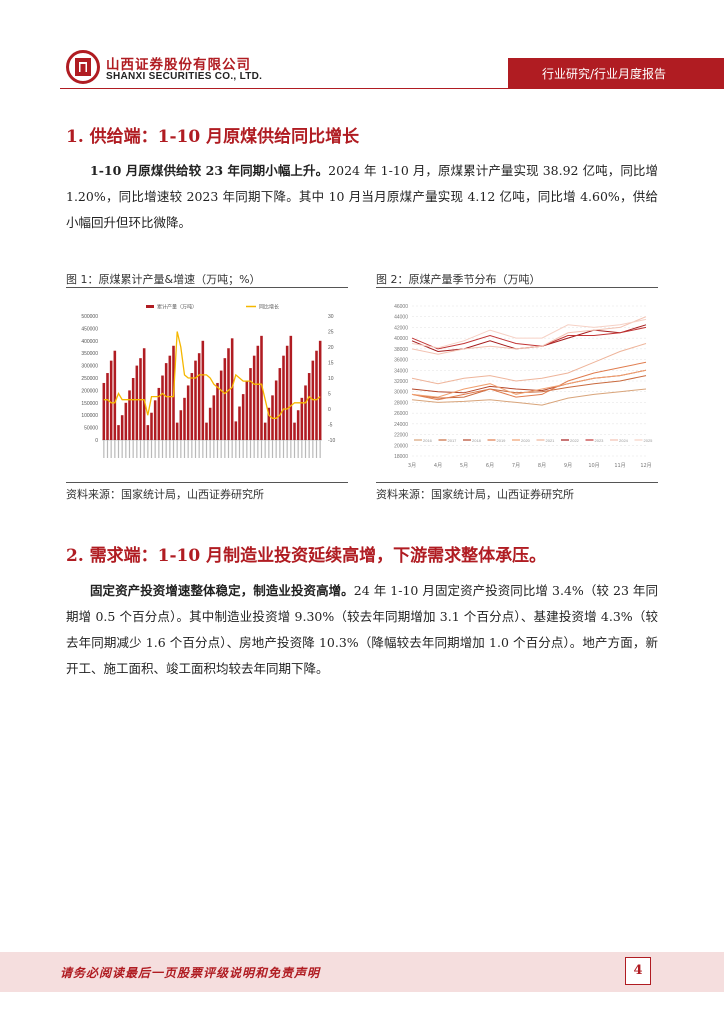 Image resolution: width=724 pixels, height=1024 pixels. What do you see at coordinates (401, 350) in the screenshot?
I see `y-axis-tick-label: 38000` at bounding box center [401, 350].